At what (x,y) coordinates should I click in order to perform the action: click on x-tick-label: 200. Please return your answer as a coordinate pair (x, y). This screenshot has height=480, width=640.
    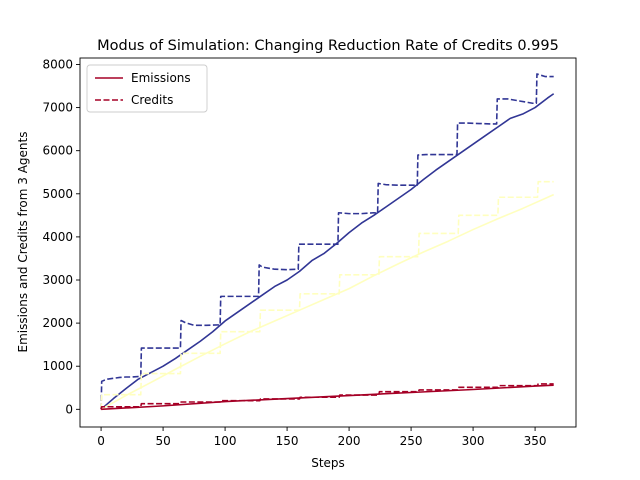
    Looking at the image, I should click on (349, 441).